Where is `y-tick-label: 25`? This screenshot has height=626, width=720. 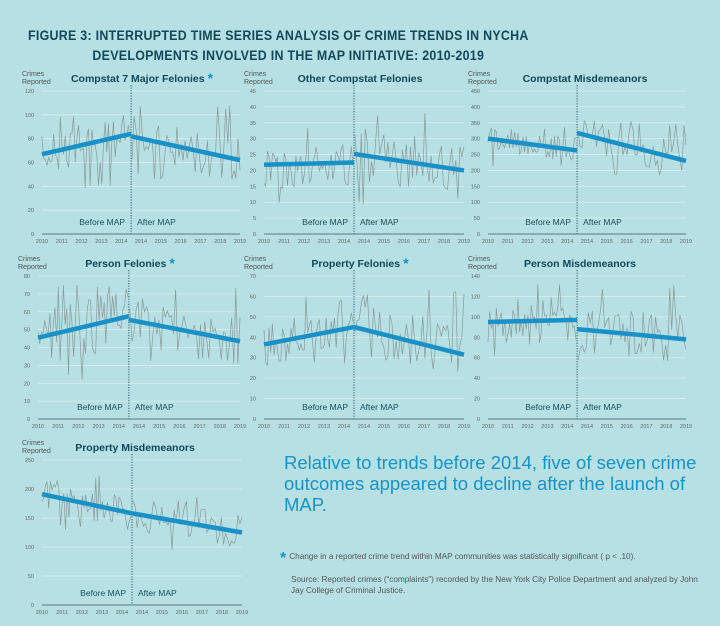
y-tick-label: 25 is located at coordinates (253, 156).